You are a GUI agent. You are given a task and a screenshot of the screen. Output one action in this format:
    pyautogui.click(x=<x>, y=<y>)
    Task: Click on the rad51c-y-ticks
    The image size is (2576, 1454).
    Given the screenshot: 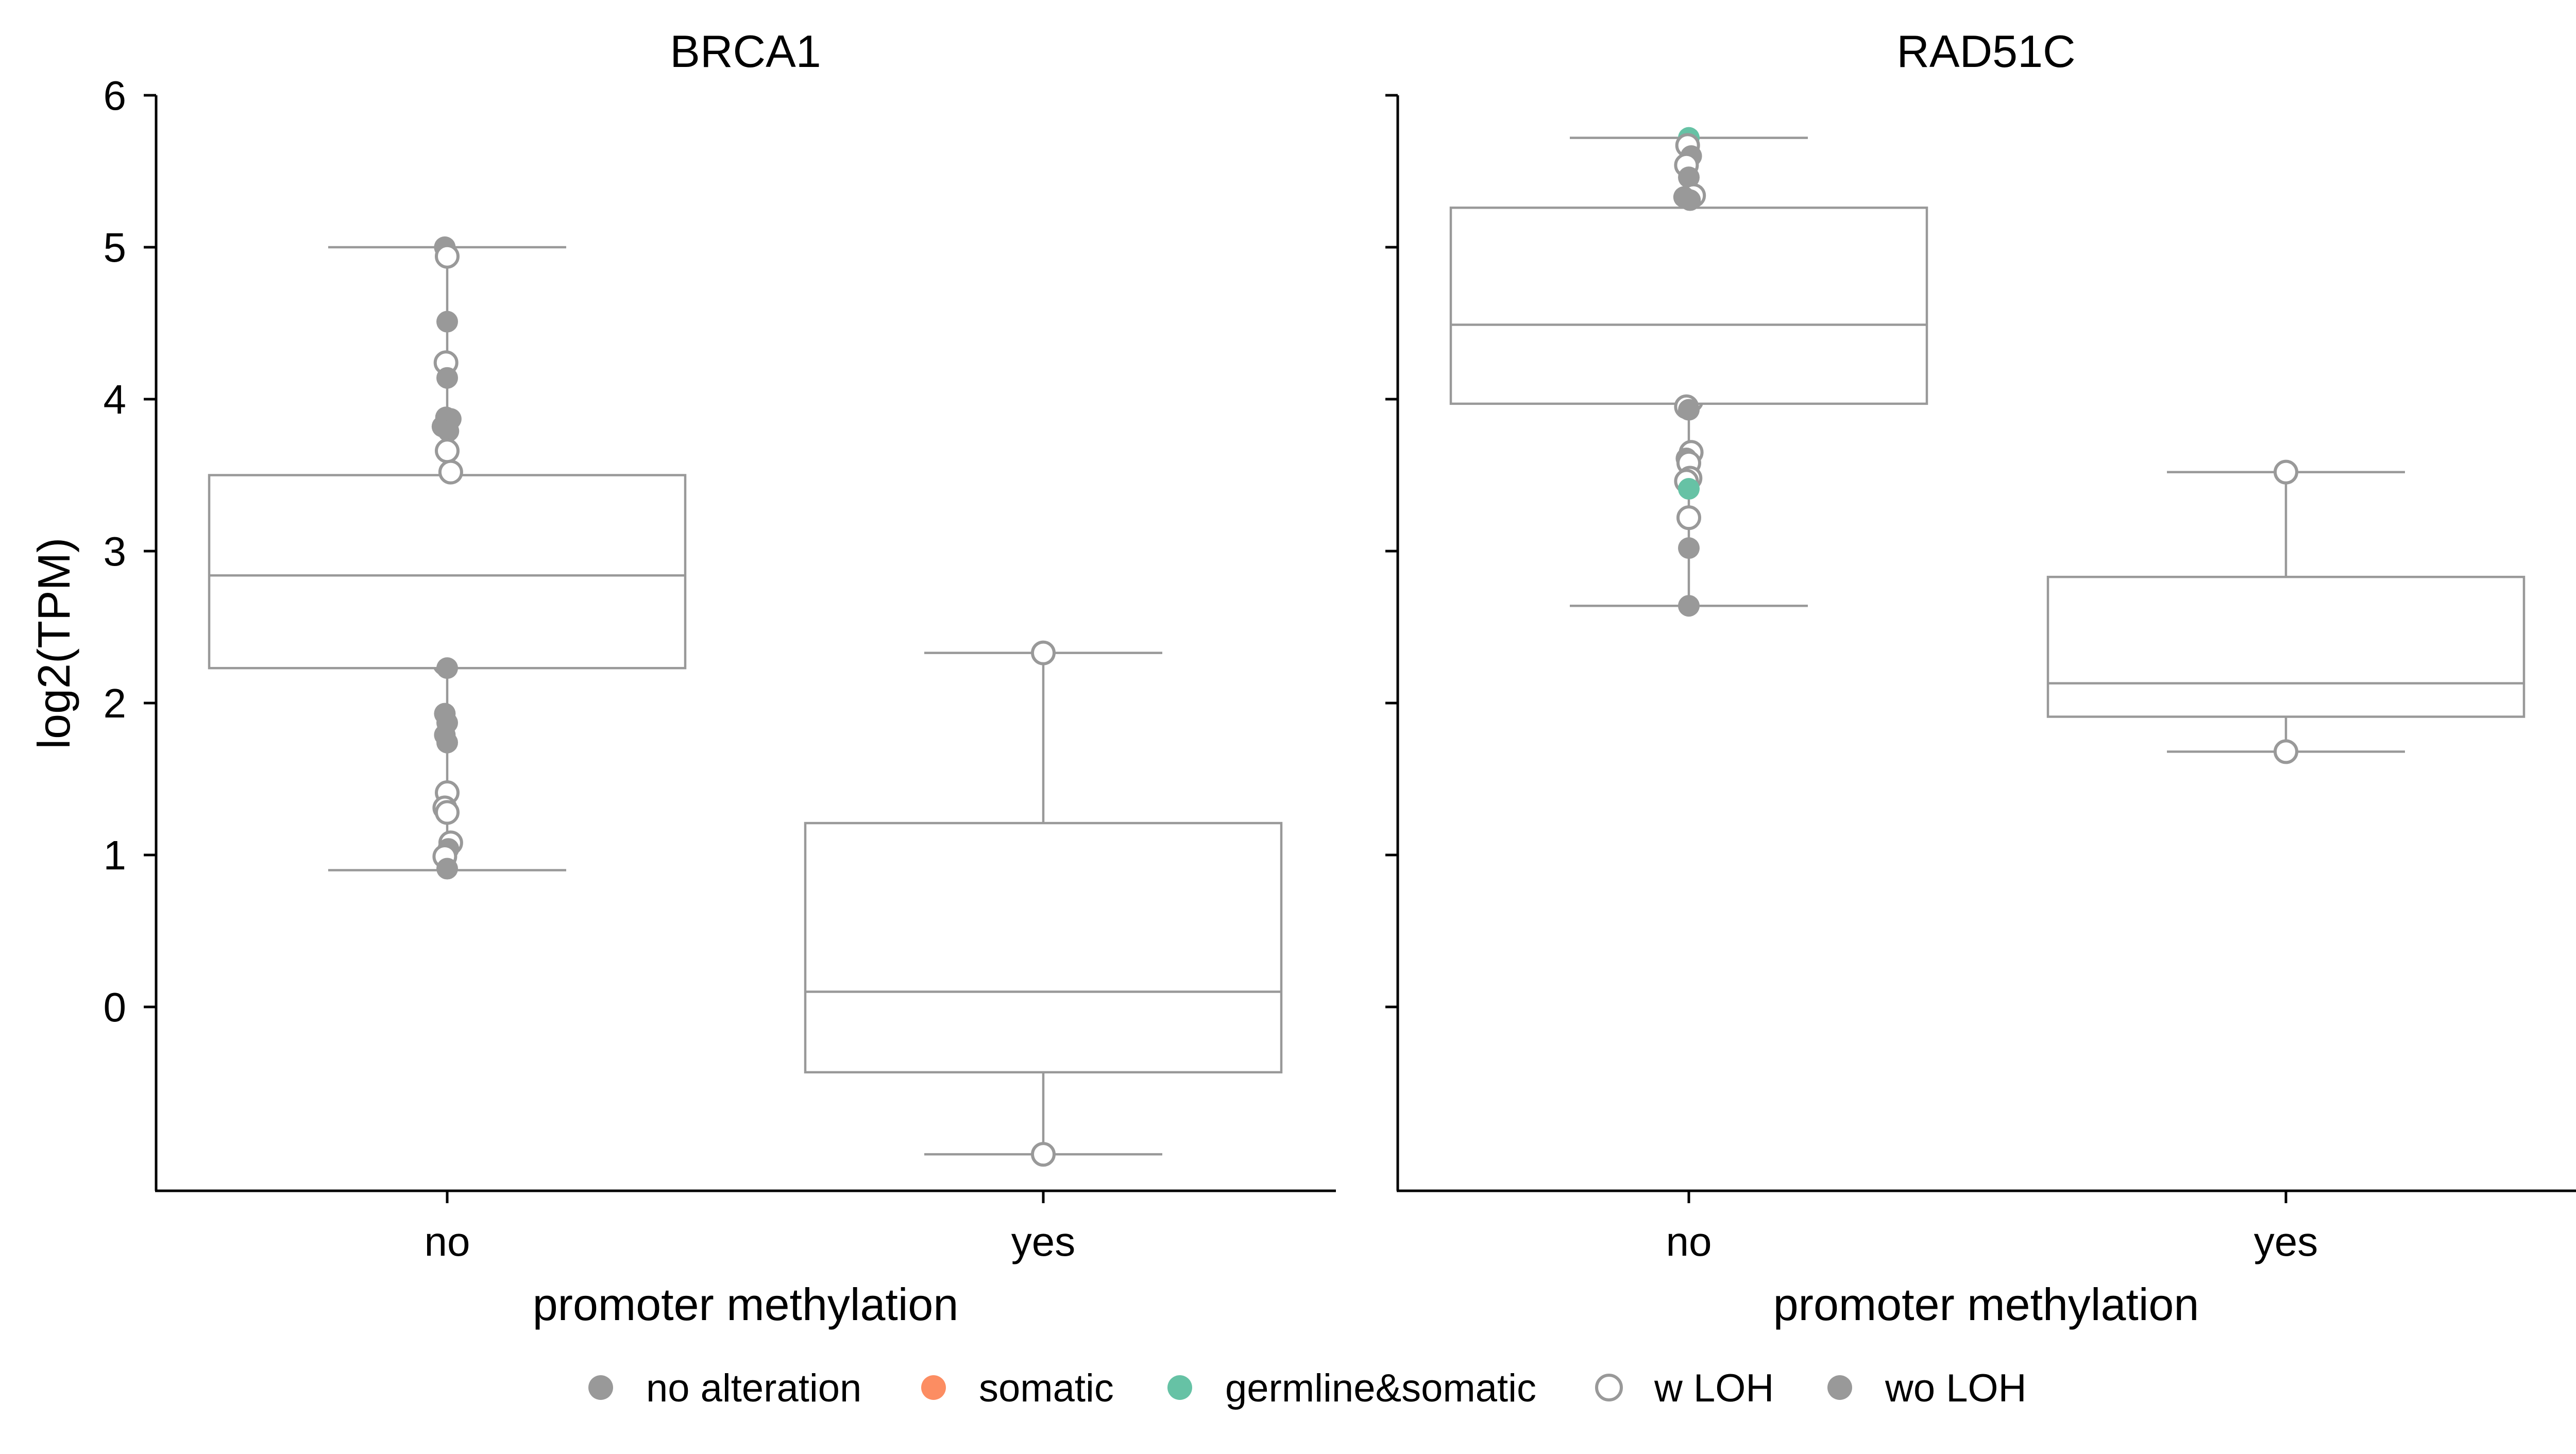 What is the action you would take?
    pyautogui.click(x=1391, y=551)
    